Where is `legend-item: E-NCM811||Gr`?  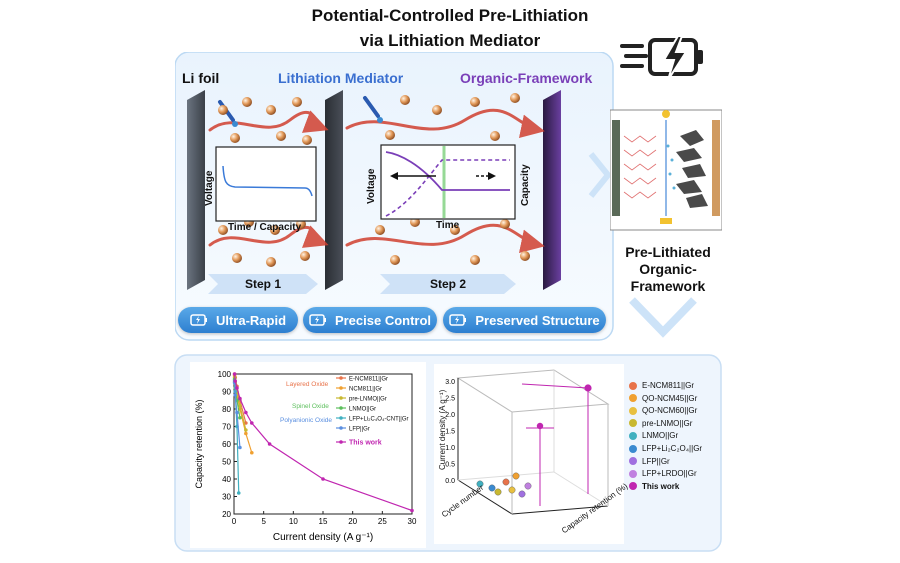 legend-item: E-NCM811||Gr is located at coordinates (661, 385).